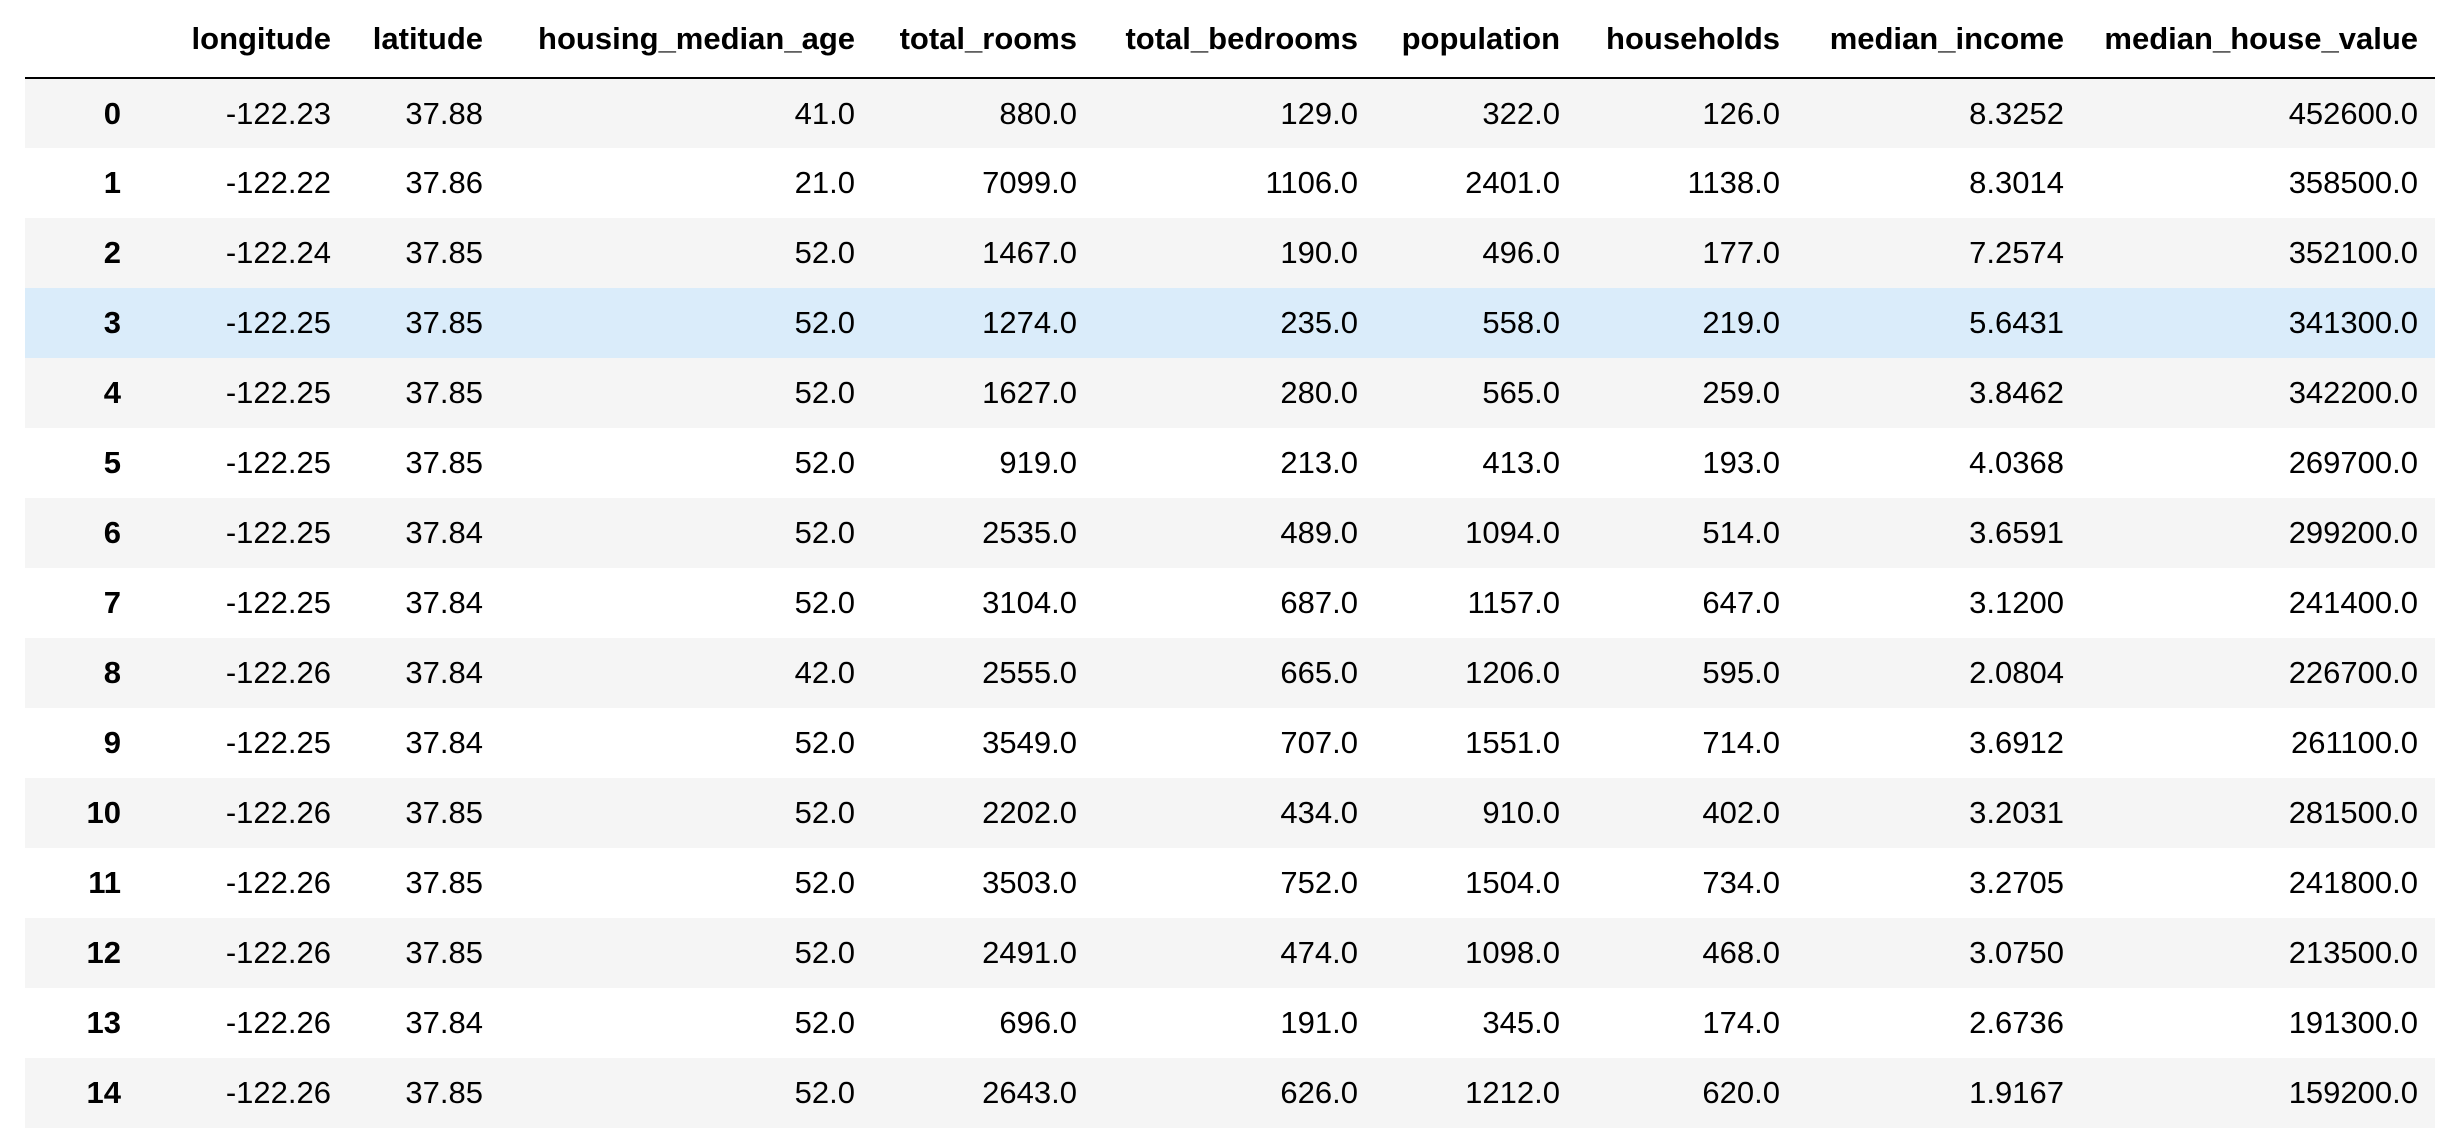 The image size is (2459, 1128). What do you see at coordinates (1319, 462) in the screenshot?
I see `cell-total-bedrooms: 213.0` at bounding box center [1319, 462].